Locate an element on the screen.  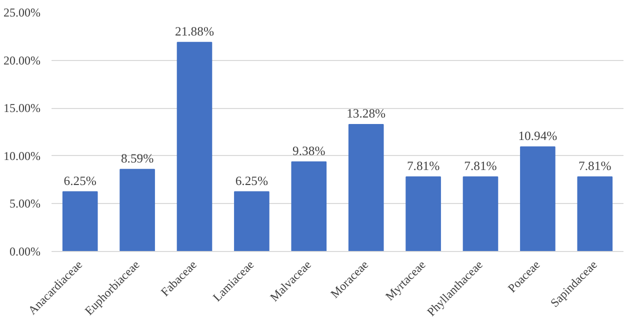
data-label: 9.38% is located at coordinates (309, 151).